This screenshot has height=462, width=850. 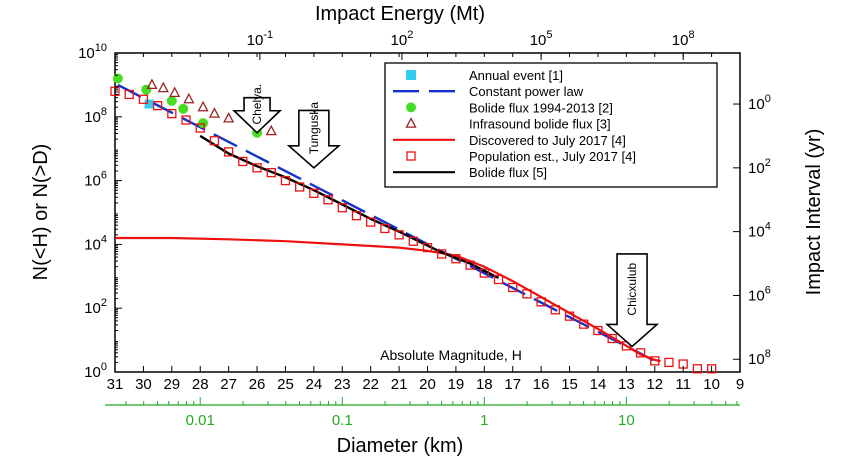 What do you see at coordinates (569, 384) in the screenshot?
I see `magnitude-tick-label: 15` at bounding box center [569, 384].